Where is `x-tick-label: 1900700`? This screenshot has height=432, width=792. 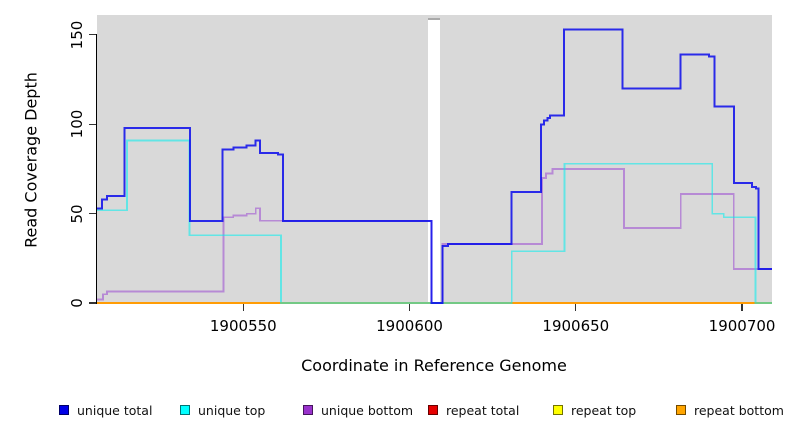 x-tick-label: 1900700 is located at coordinates (742, 326).